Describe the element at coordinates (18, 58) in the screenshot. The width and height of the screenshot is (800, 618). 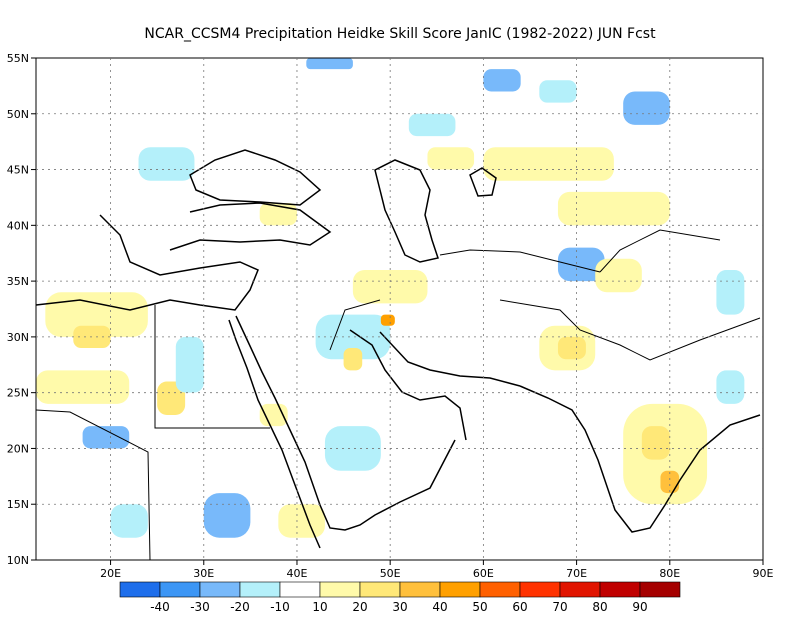
I see `lat-tick-label: 55N` at that location.